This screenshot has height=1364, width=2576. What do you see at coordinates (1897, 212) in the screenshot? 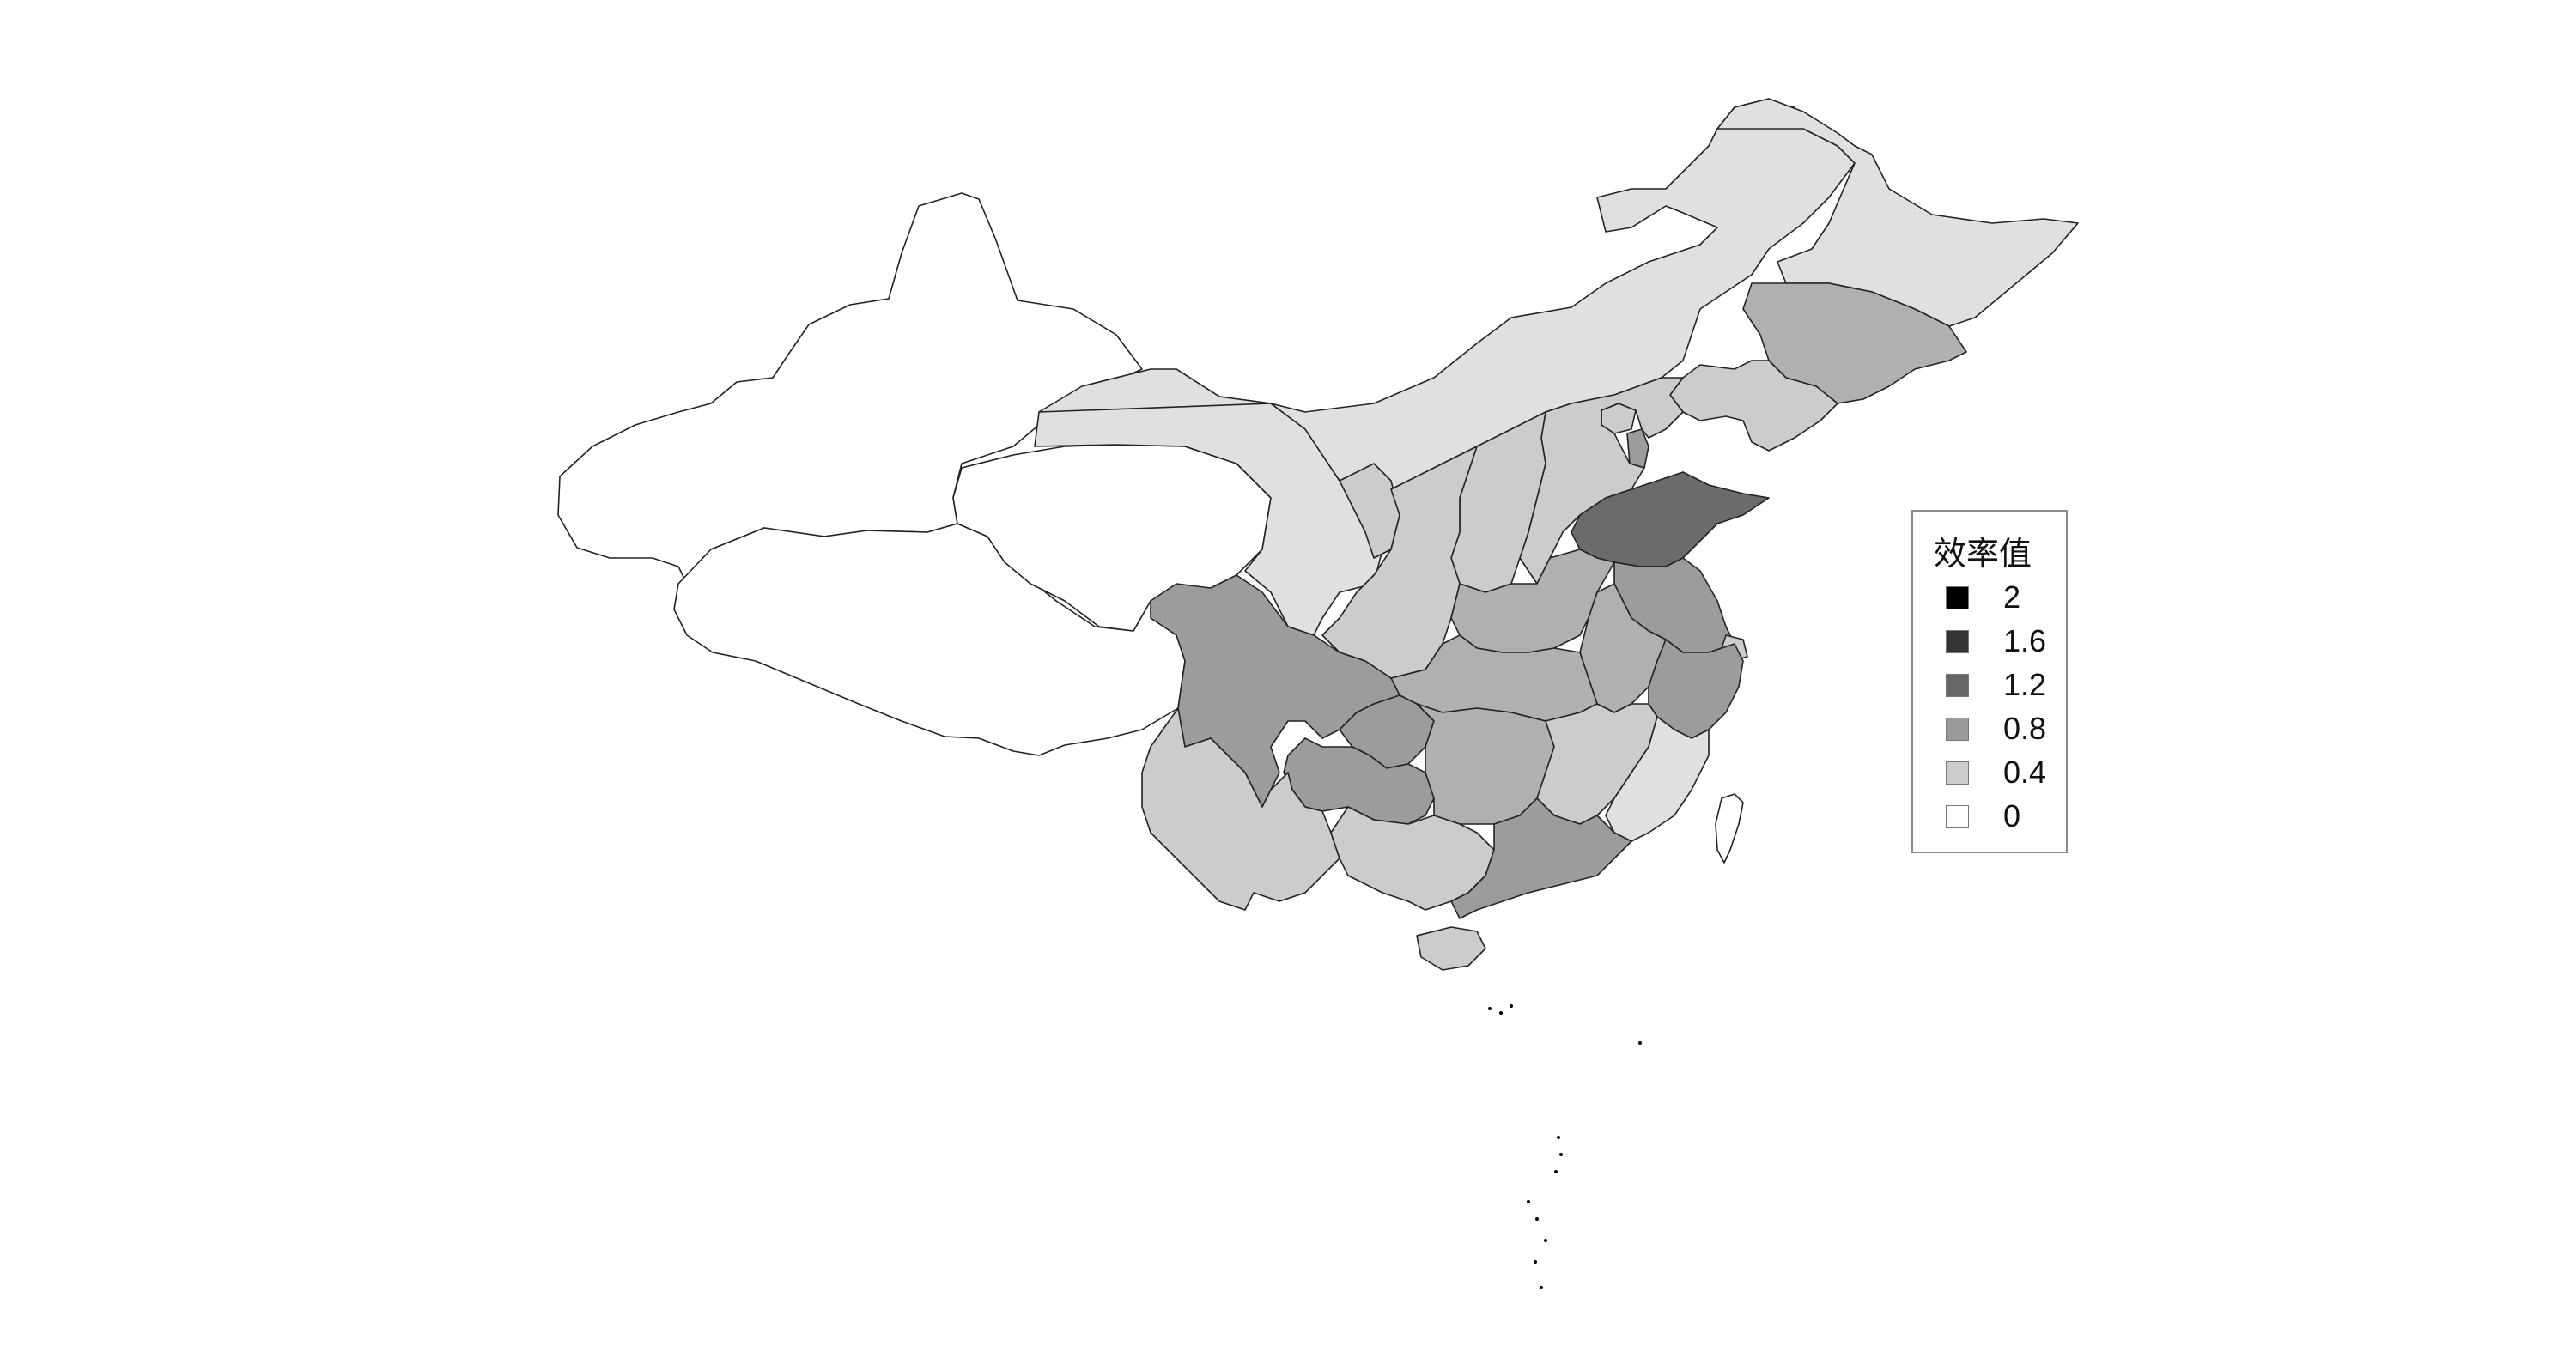
I see `province-heilongjiang` at bounding box center [1897, 212].